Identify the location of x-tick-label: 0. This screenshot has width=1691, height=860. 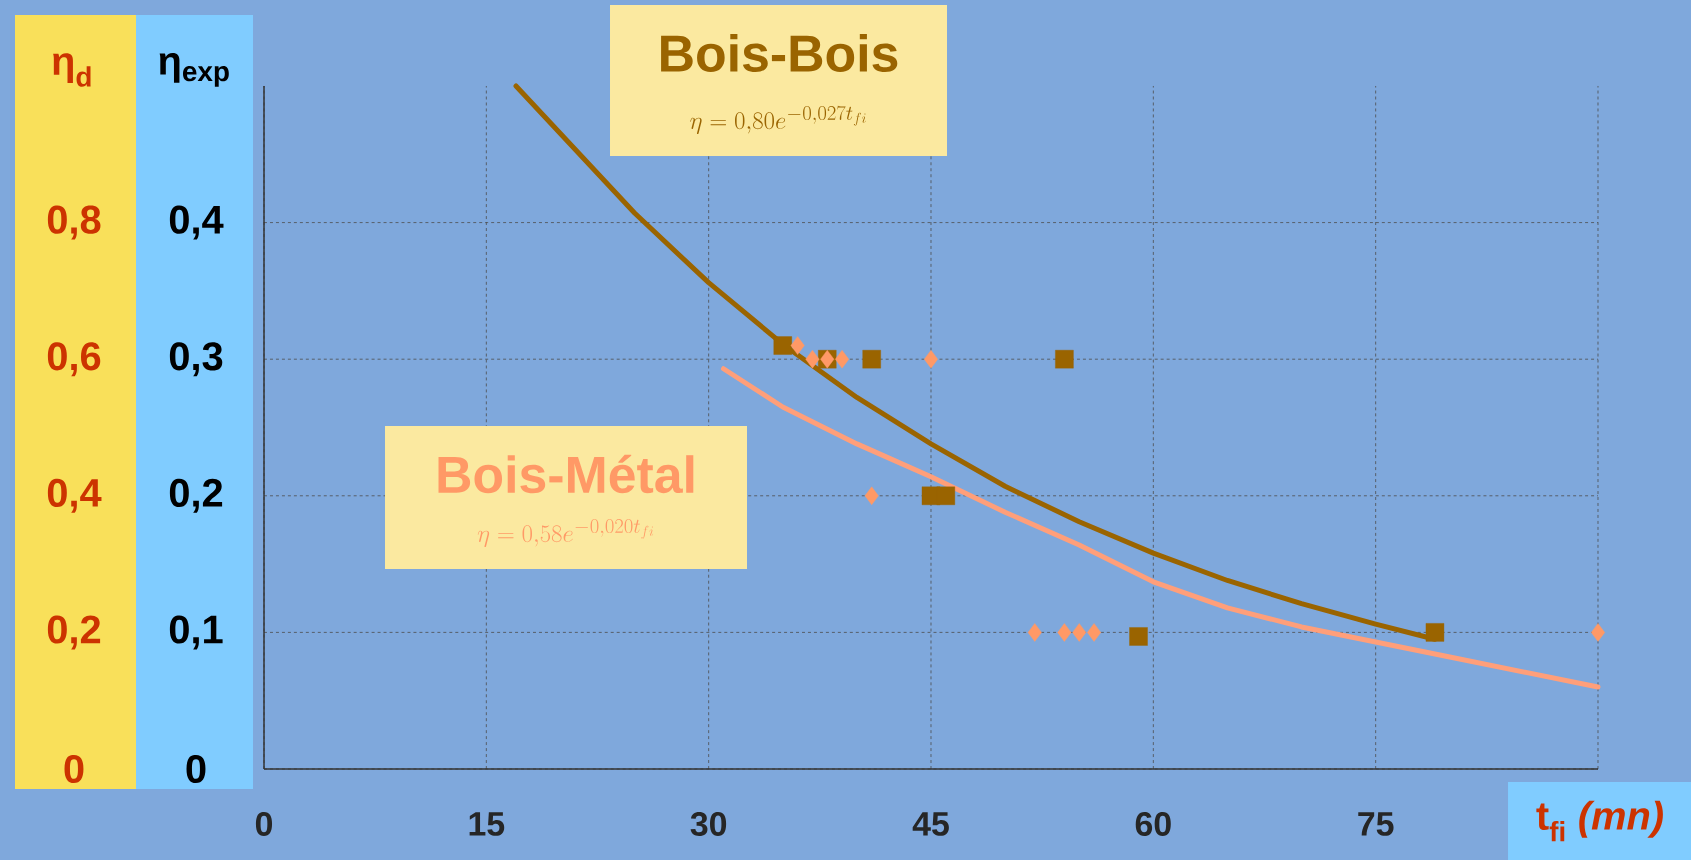
(264, 824).